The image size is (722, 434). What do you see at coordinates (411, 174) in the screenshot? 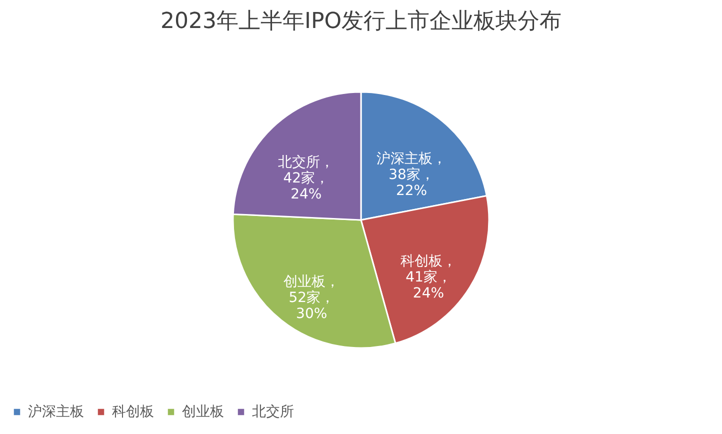
I see `data-label: 沪深主板， 38家， 22%` at bounding box center [411, 174].